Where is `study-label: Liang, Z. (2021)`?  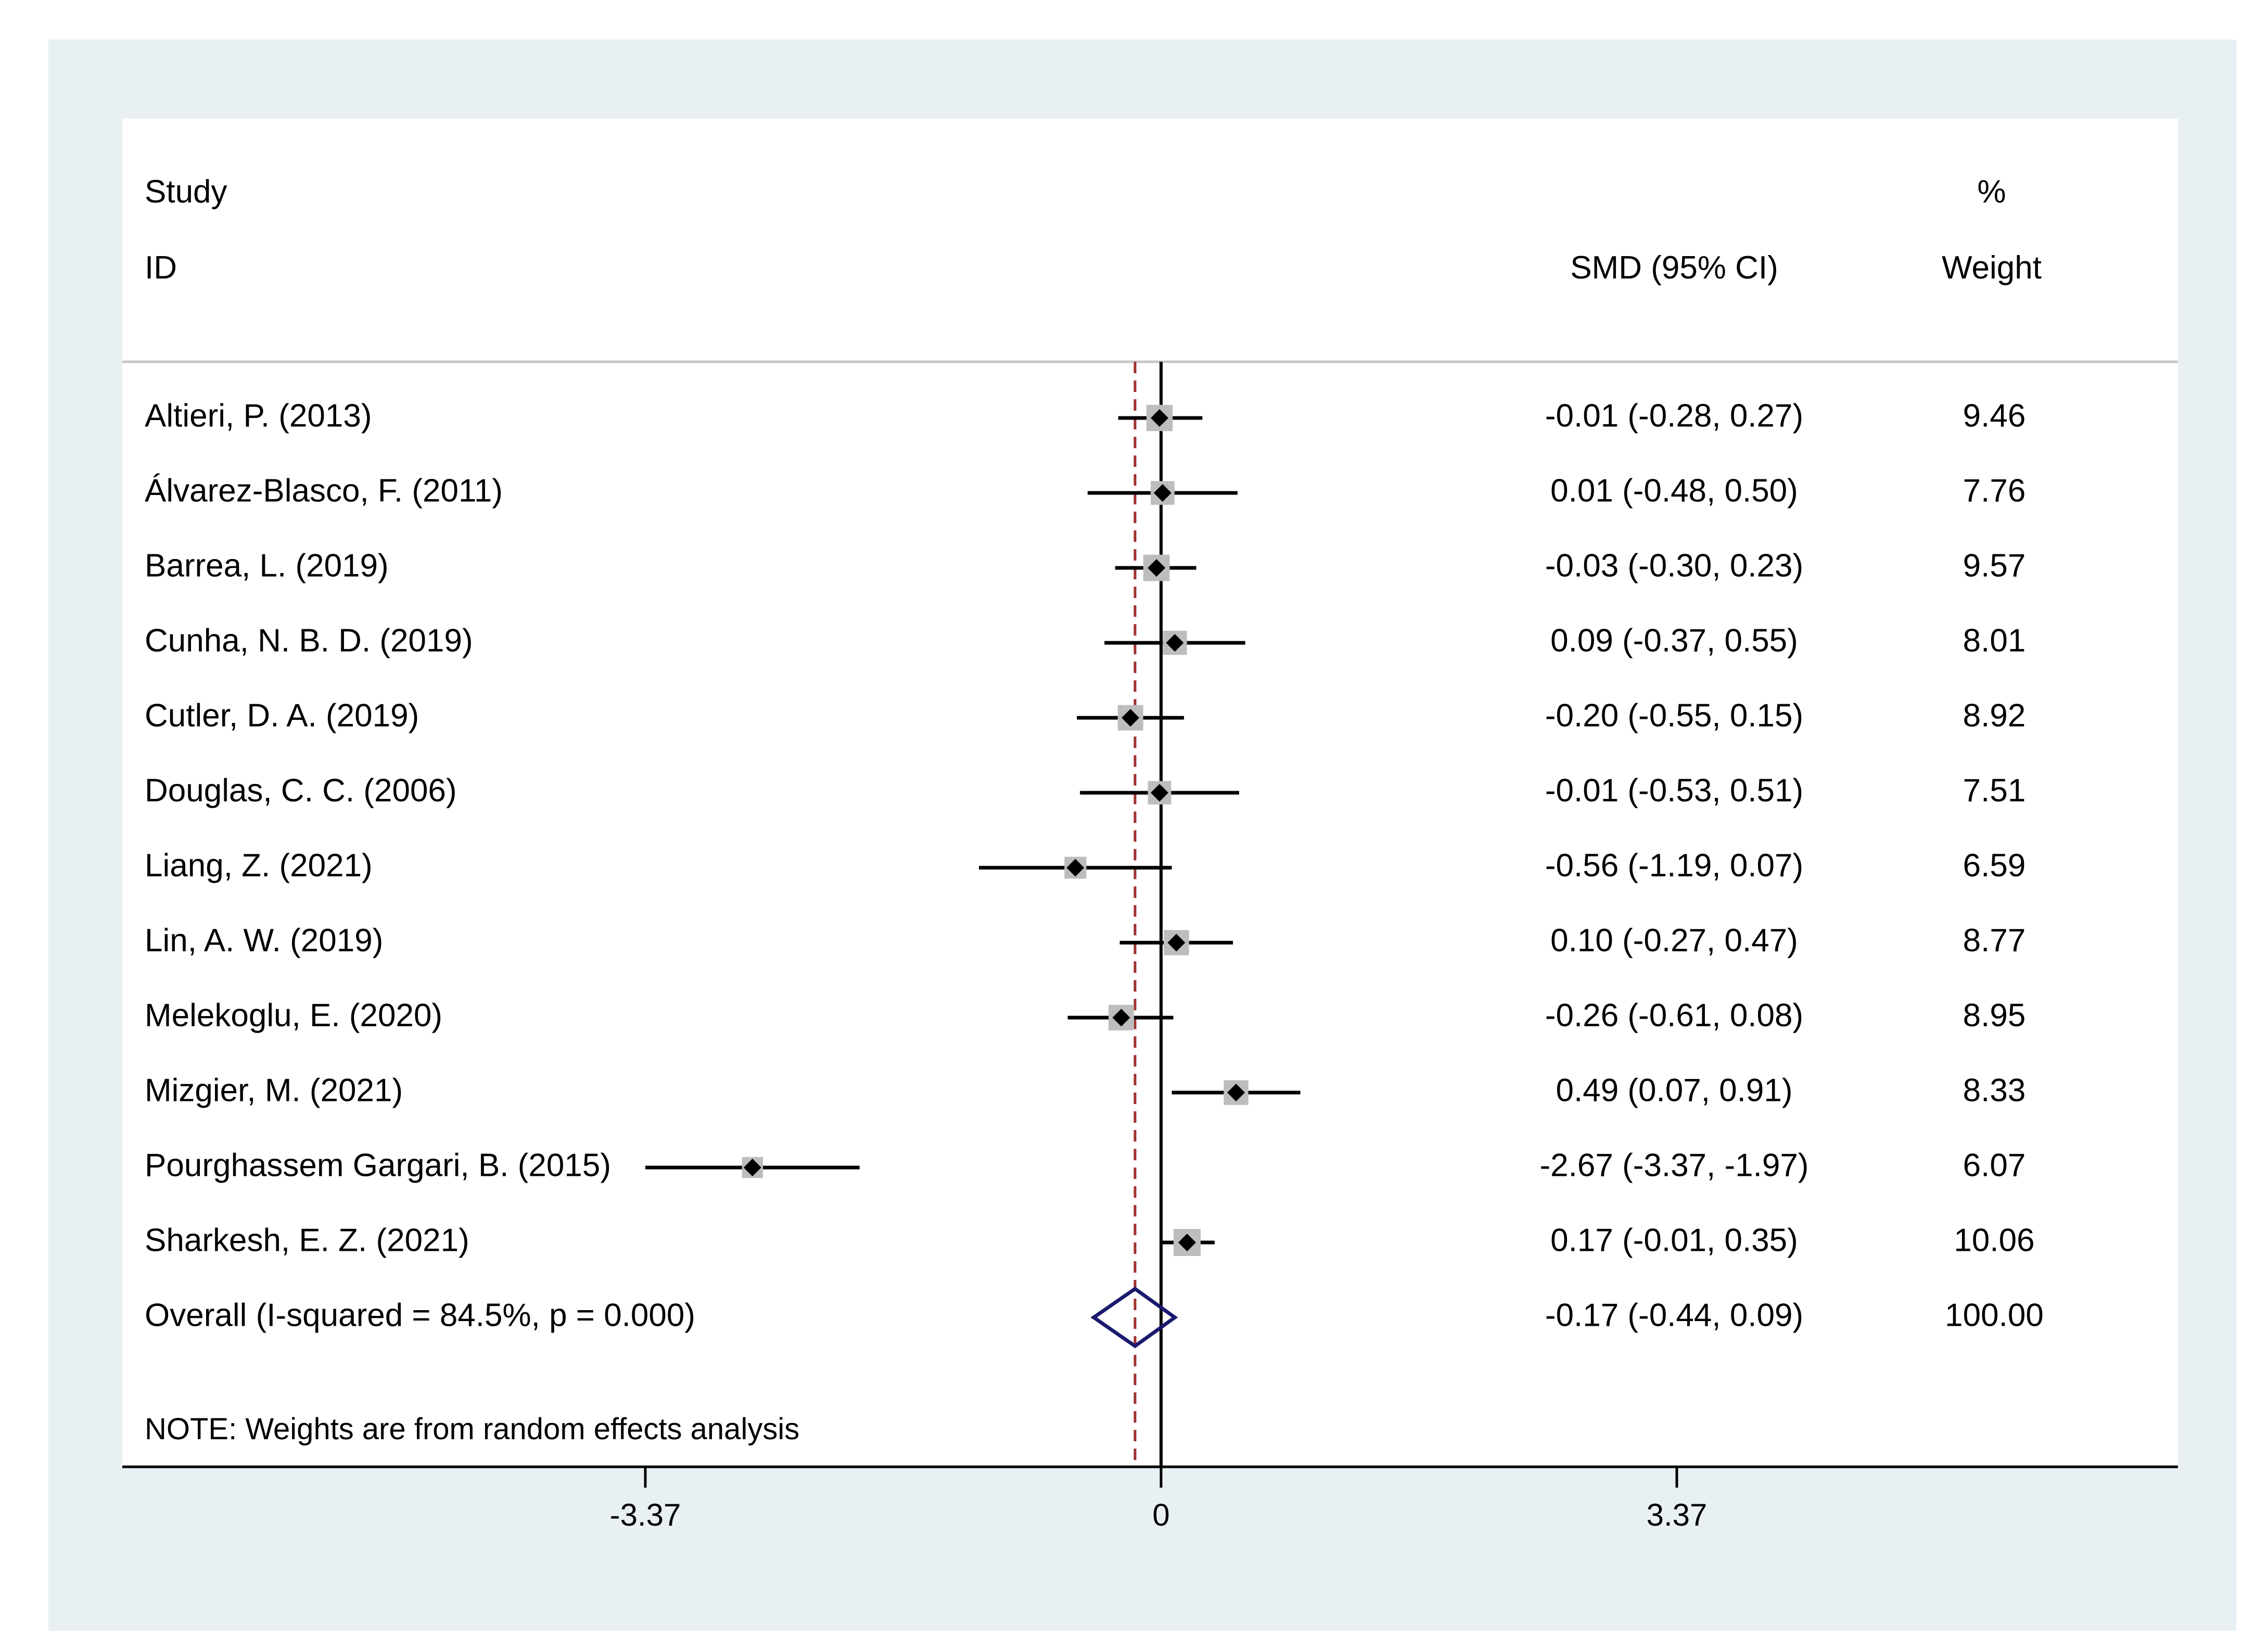
study-label: Liang, Z. (2021) is located at coordinates (259, 865).